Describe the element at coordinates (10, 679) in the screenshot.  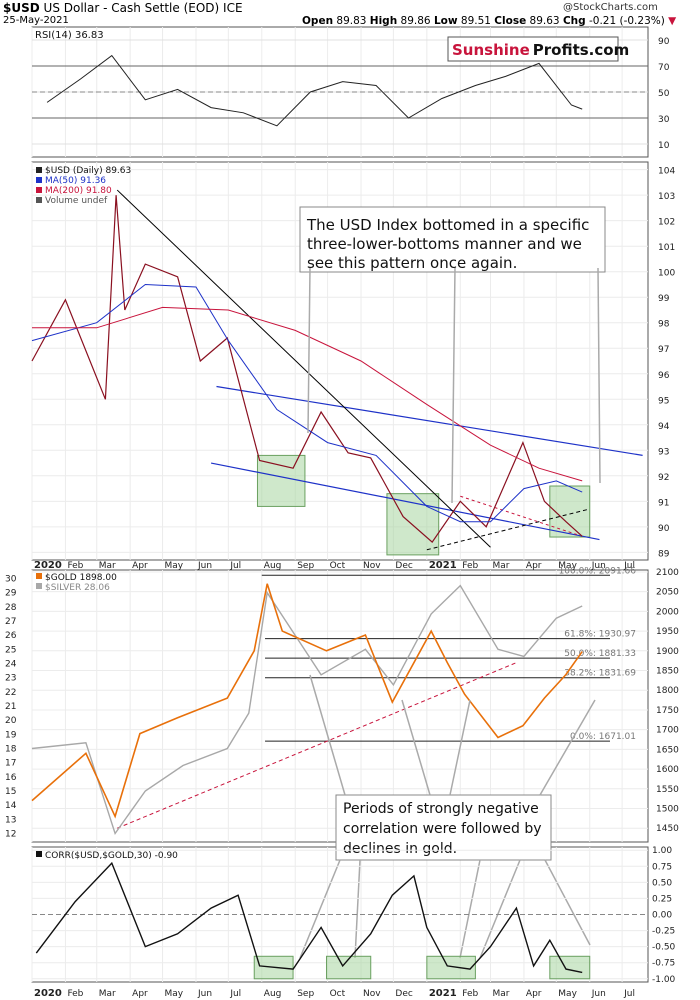
I see `silver-tick-label: 23` at that location.